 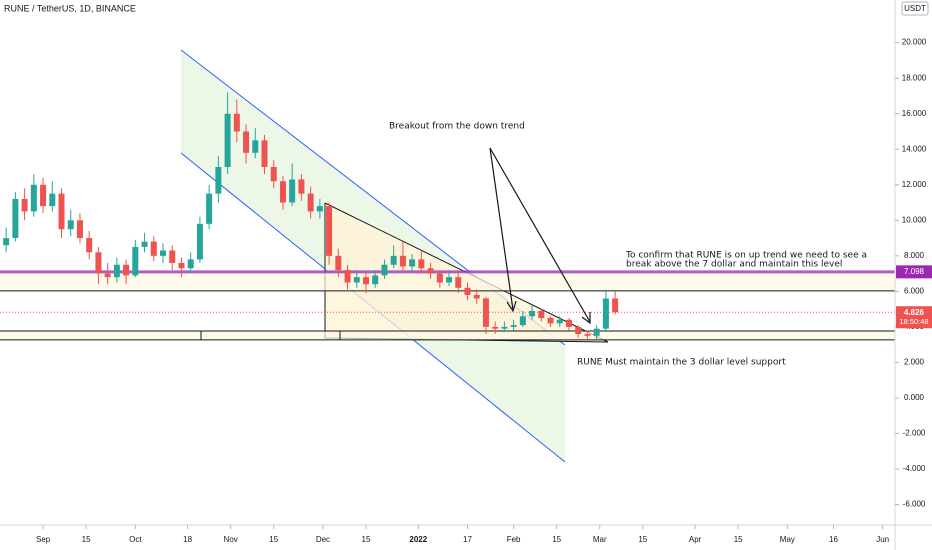 What do you see at coordinates (914, 219) in the screenshot?
I see `y-tick-label: 10.000` at bounding box center [914, 219].